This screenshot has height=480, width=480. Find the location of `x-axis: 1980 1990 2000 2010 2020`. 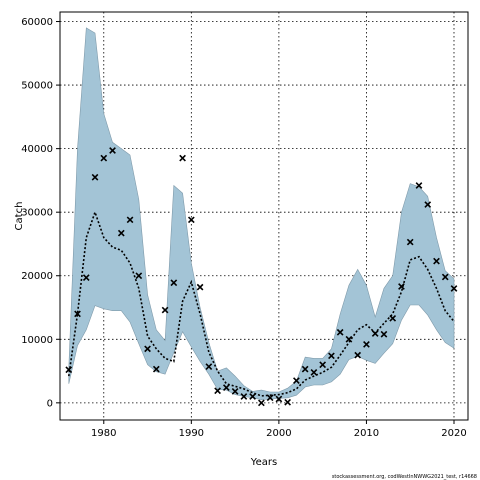

x-axis: 1980 1990 2000 2010 2020 is located at coordinates (279, 429).